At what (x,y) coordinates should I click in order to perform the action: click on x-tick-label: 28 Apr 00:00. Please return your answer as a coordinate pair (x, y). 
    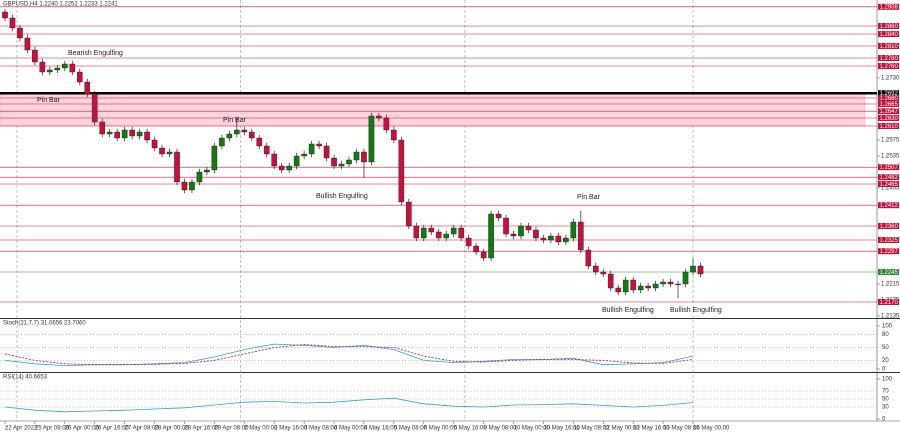
    Looking at the image, I should click on (172, 429).